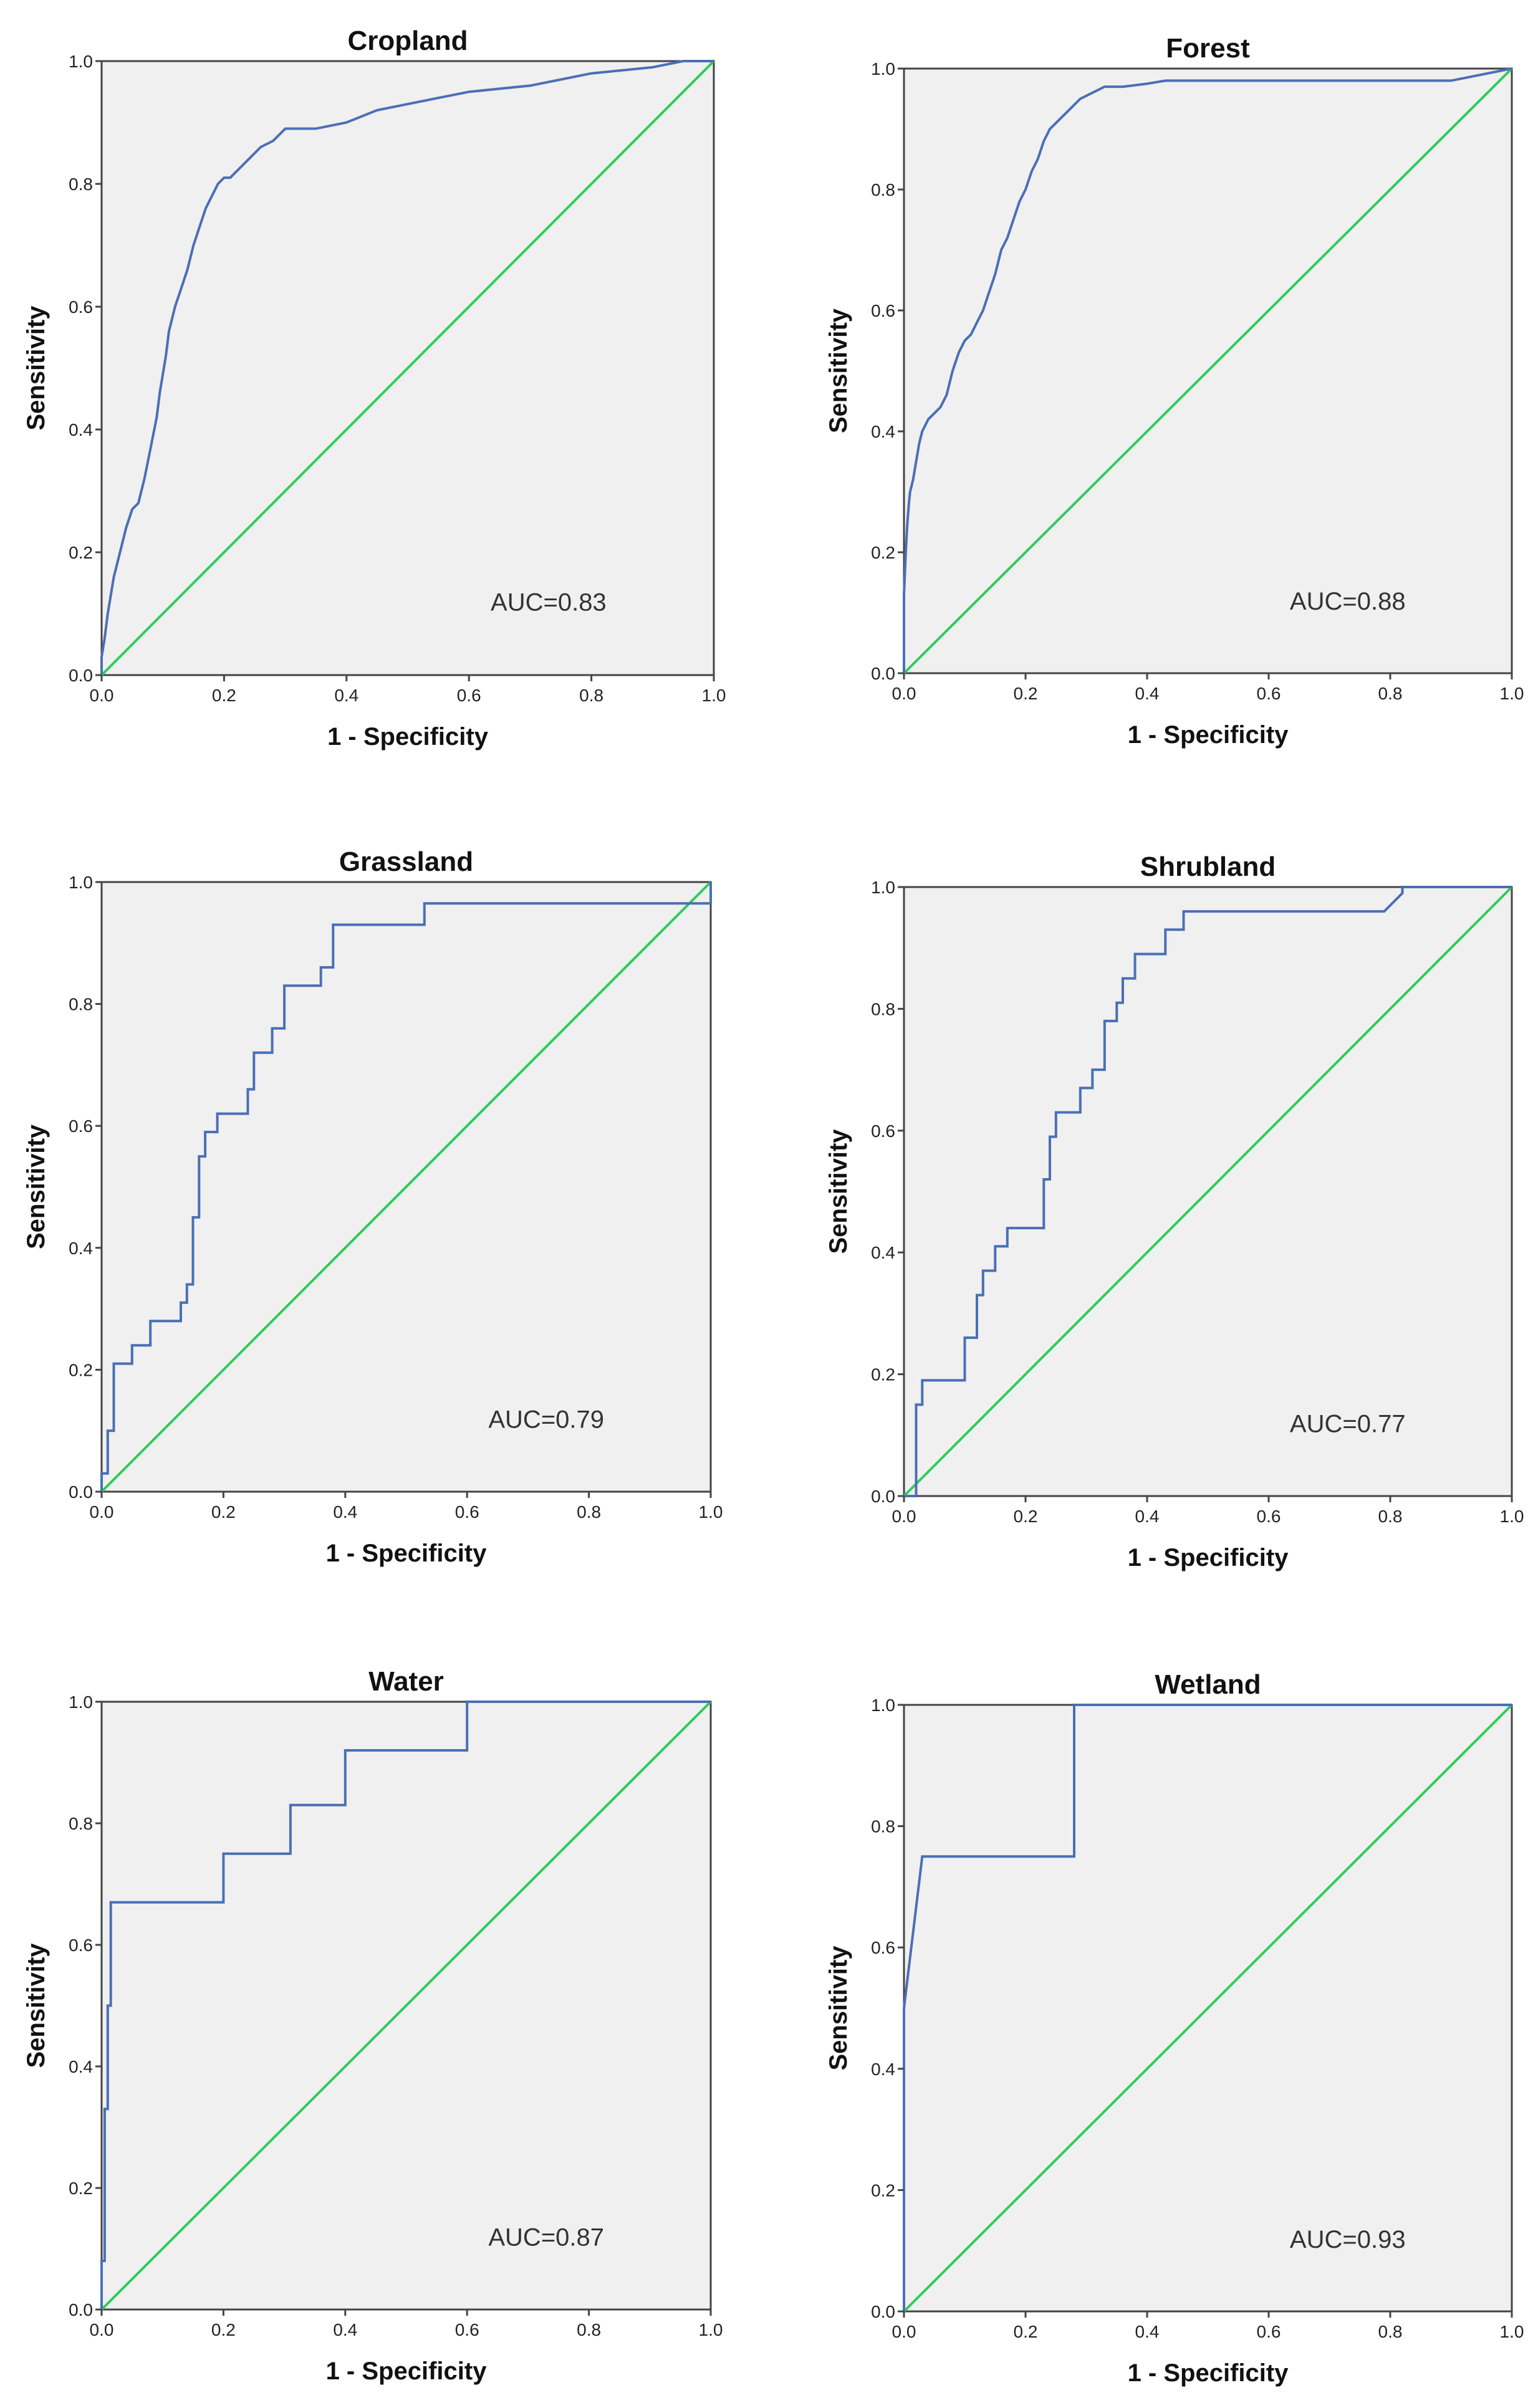 This screenshot has height=2408, width=1538. I want to click on auc-annotation: AUC=0.79, so click(546, 1419).